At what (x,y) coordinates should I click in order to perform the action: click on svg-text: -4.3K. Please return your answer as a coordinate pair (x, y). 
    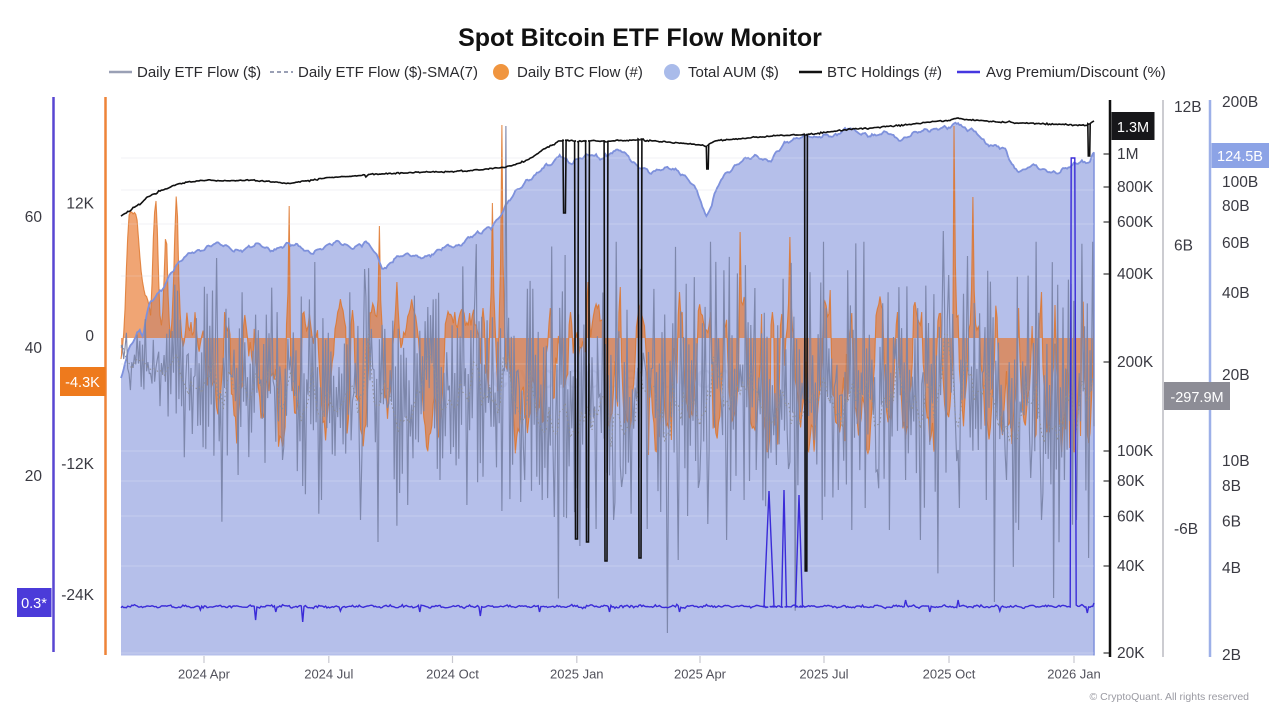
    Looking at the image, I should click on (82, 383).